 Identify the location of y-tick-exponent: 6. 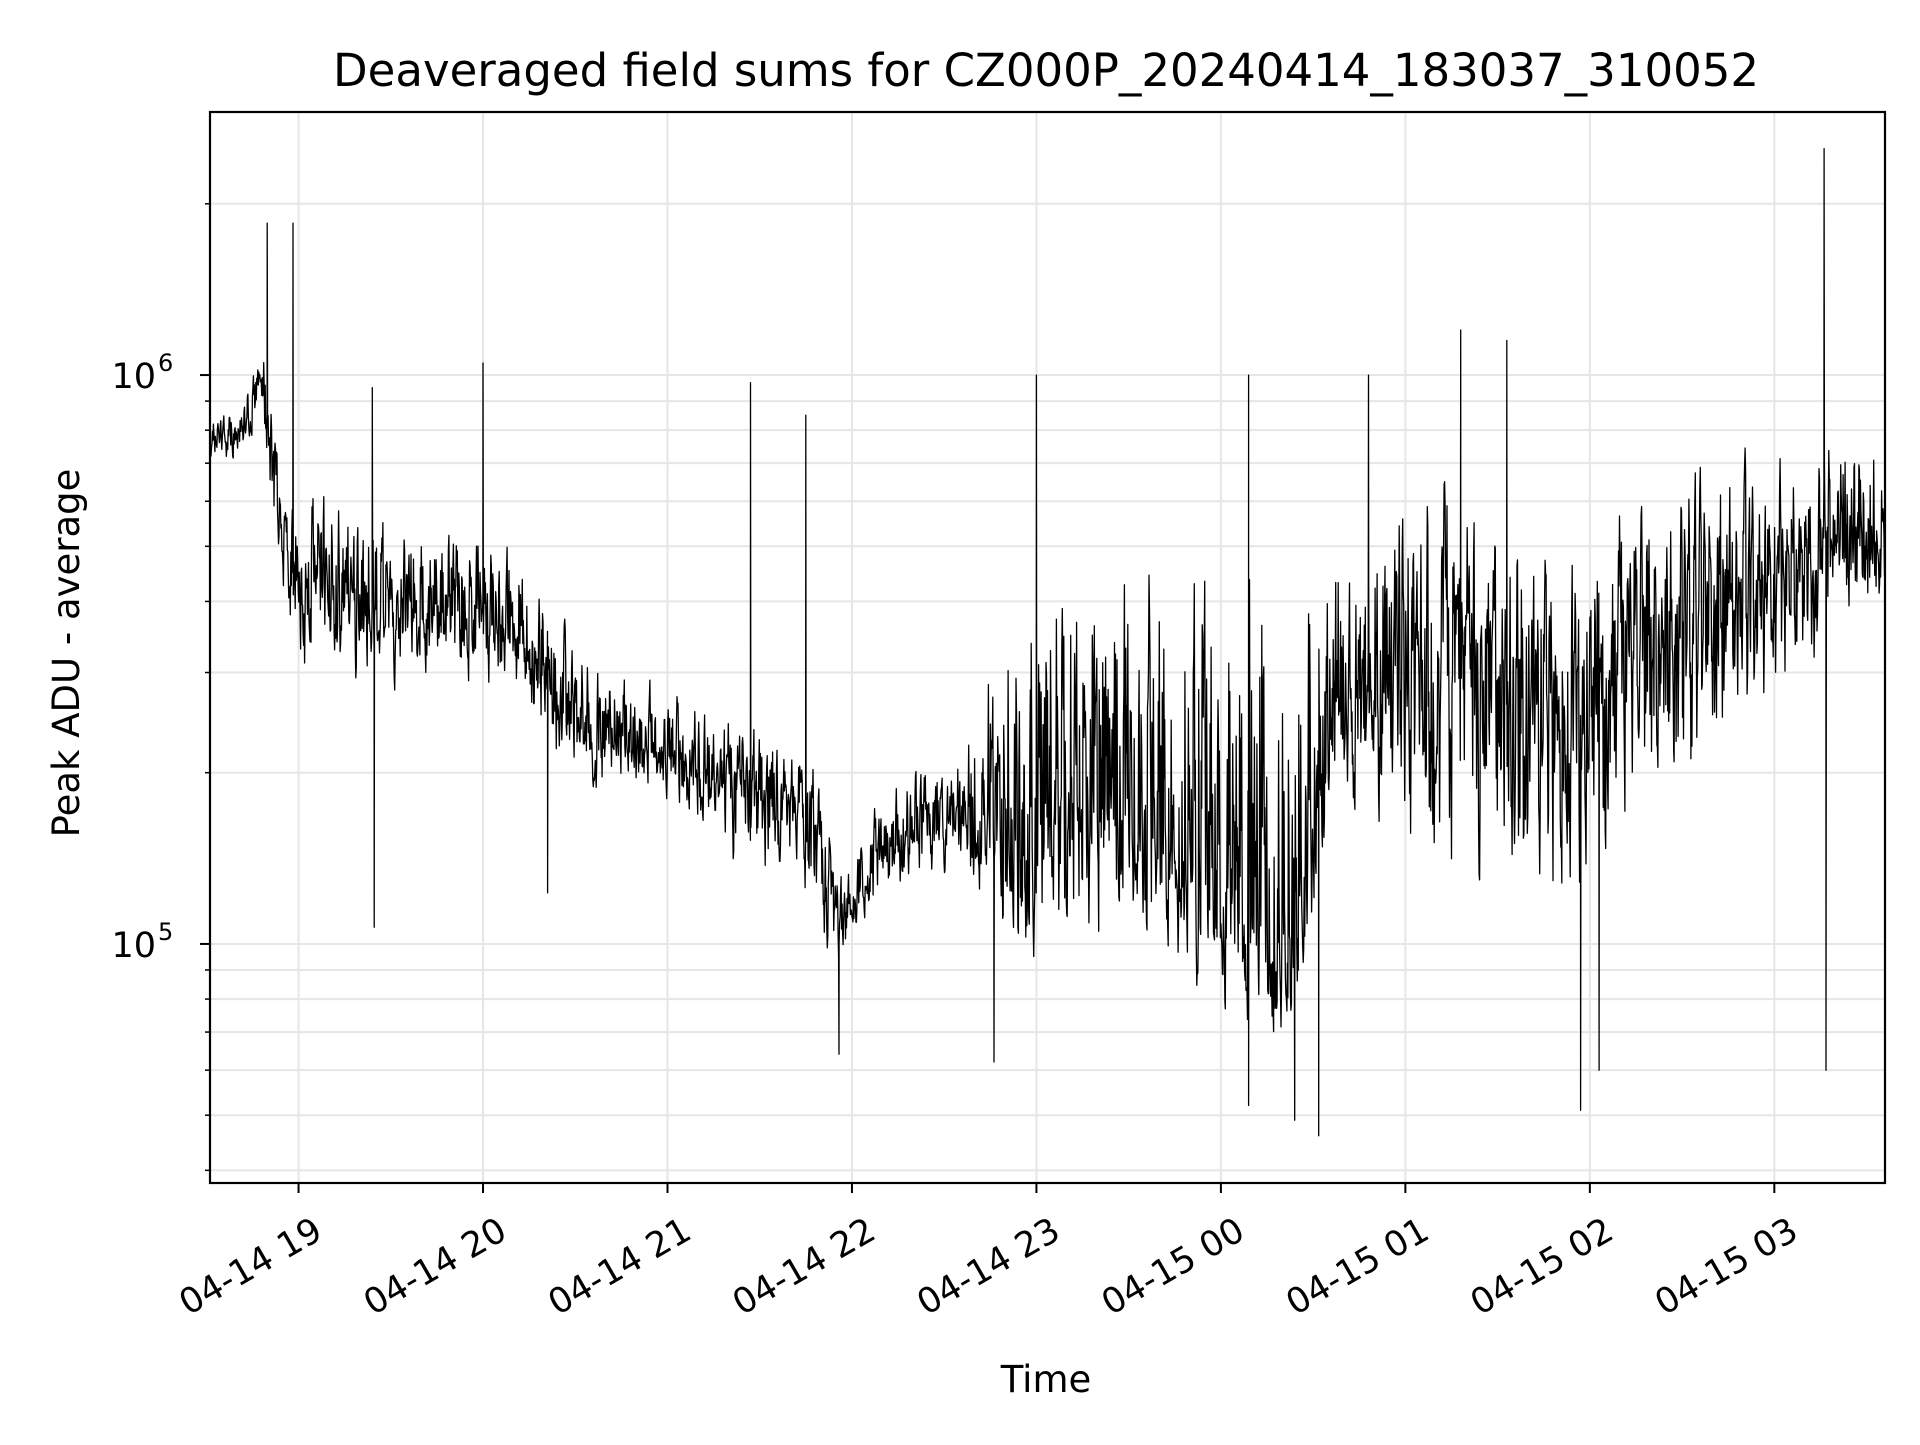
(165, 363).